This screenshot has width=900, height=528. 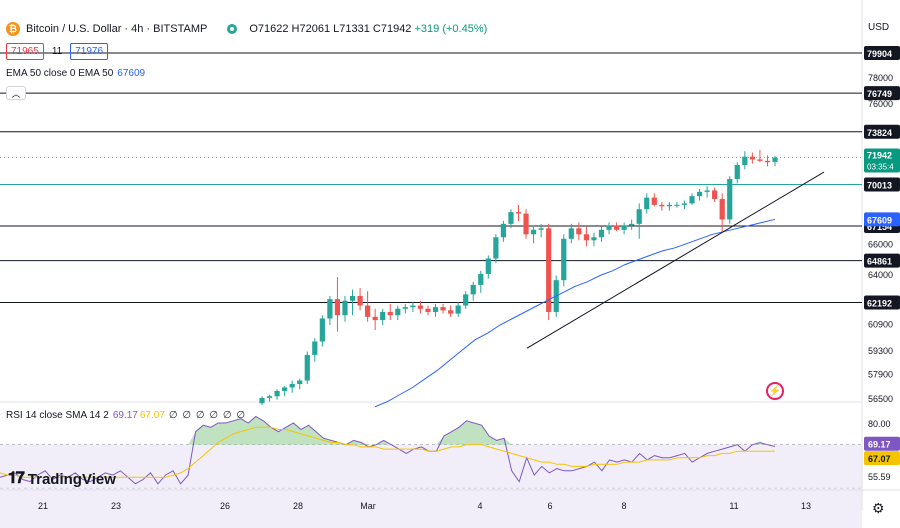 What do you see at coordinates (131, 73) in the screenshot?
I see `ema-legend-value: 67609` at bounding box center [131, 73].